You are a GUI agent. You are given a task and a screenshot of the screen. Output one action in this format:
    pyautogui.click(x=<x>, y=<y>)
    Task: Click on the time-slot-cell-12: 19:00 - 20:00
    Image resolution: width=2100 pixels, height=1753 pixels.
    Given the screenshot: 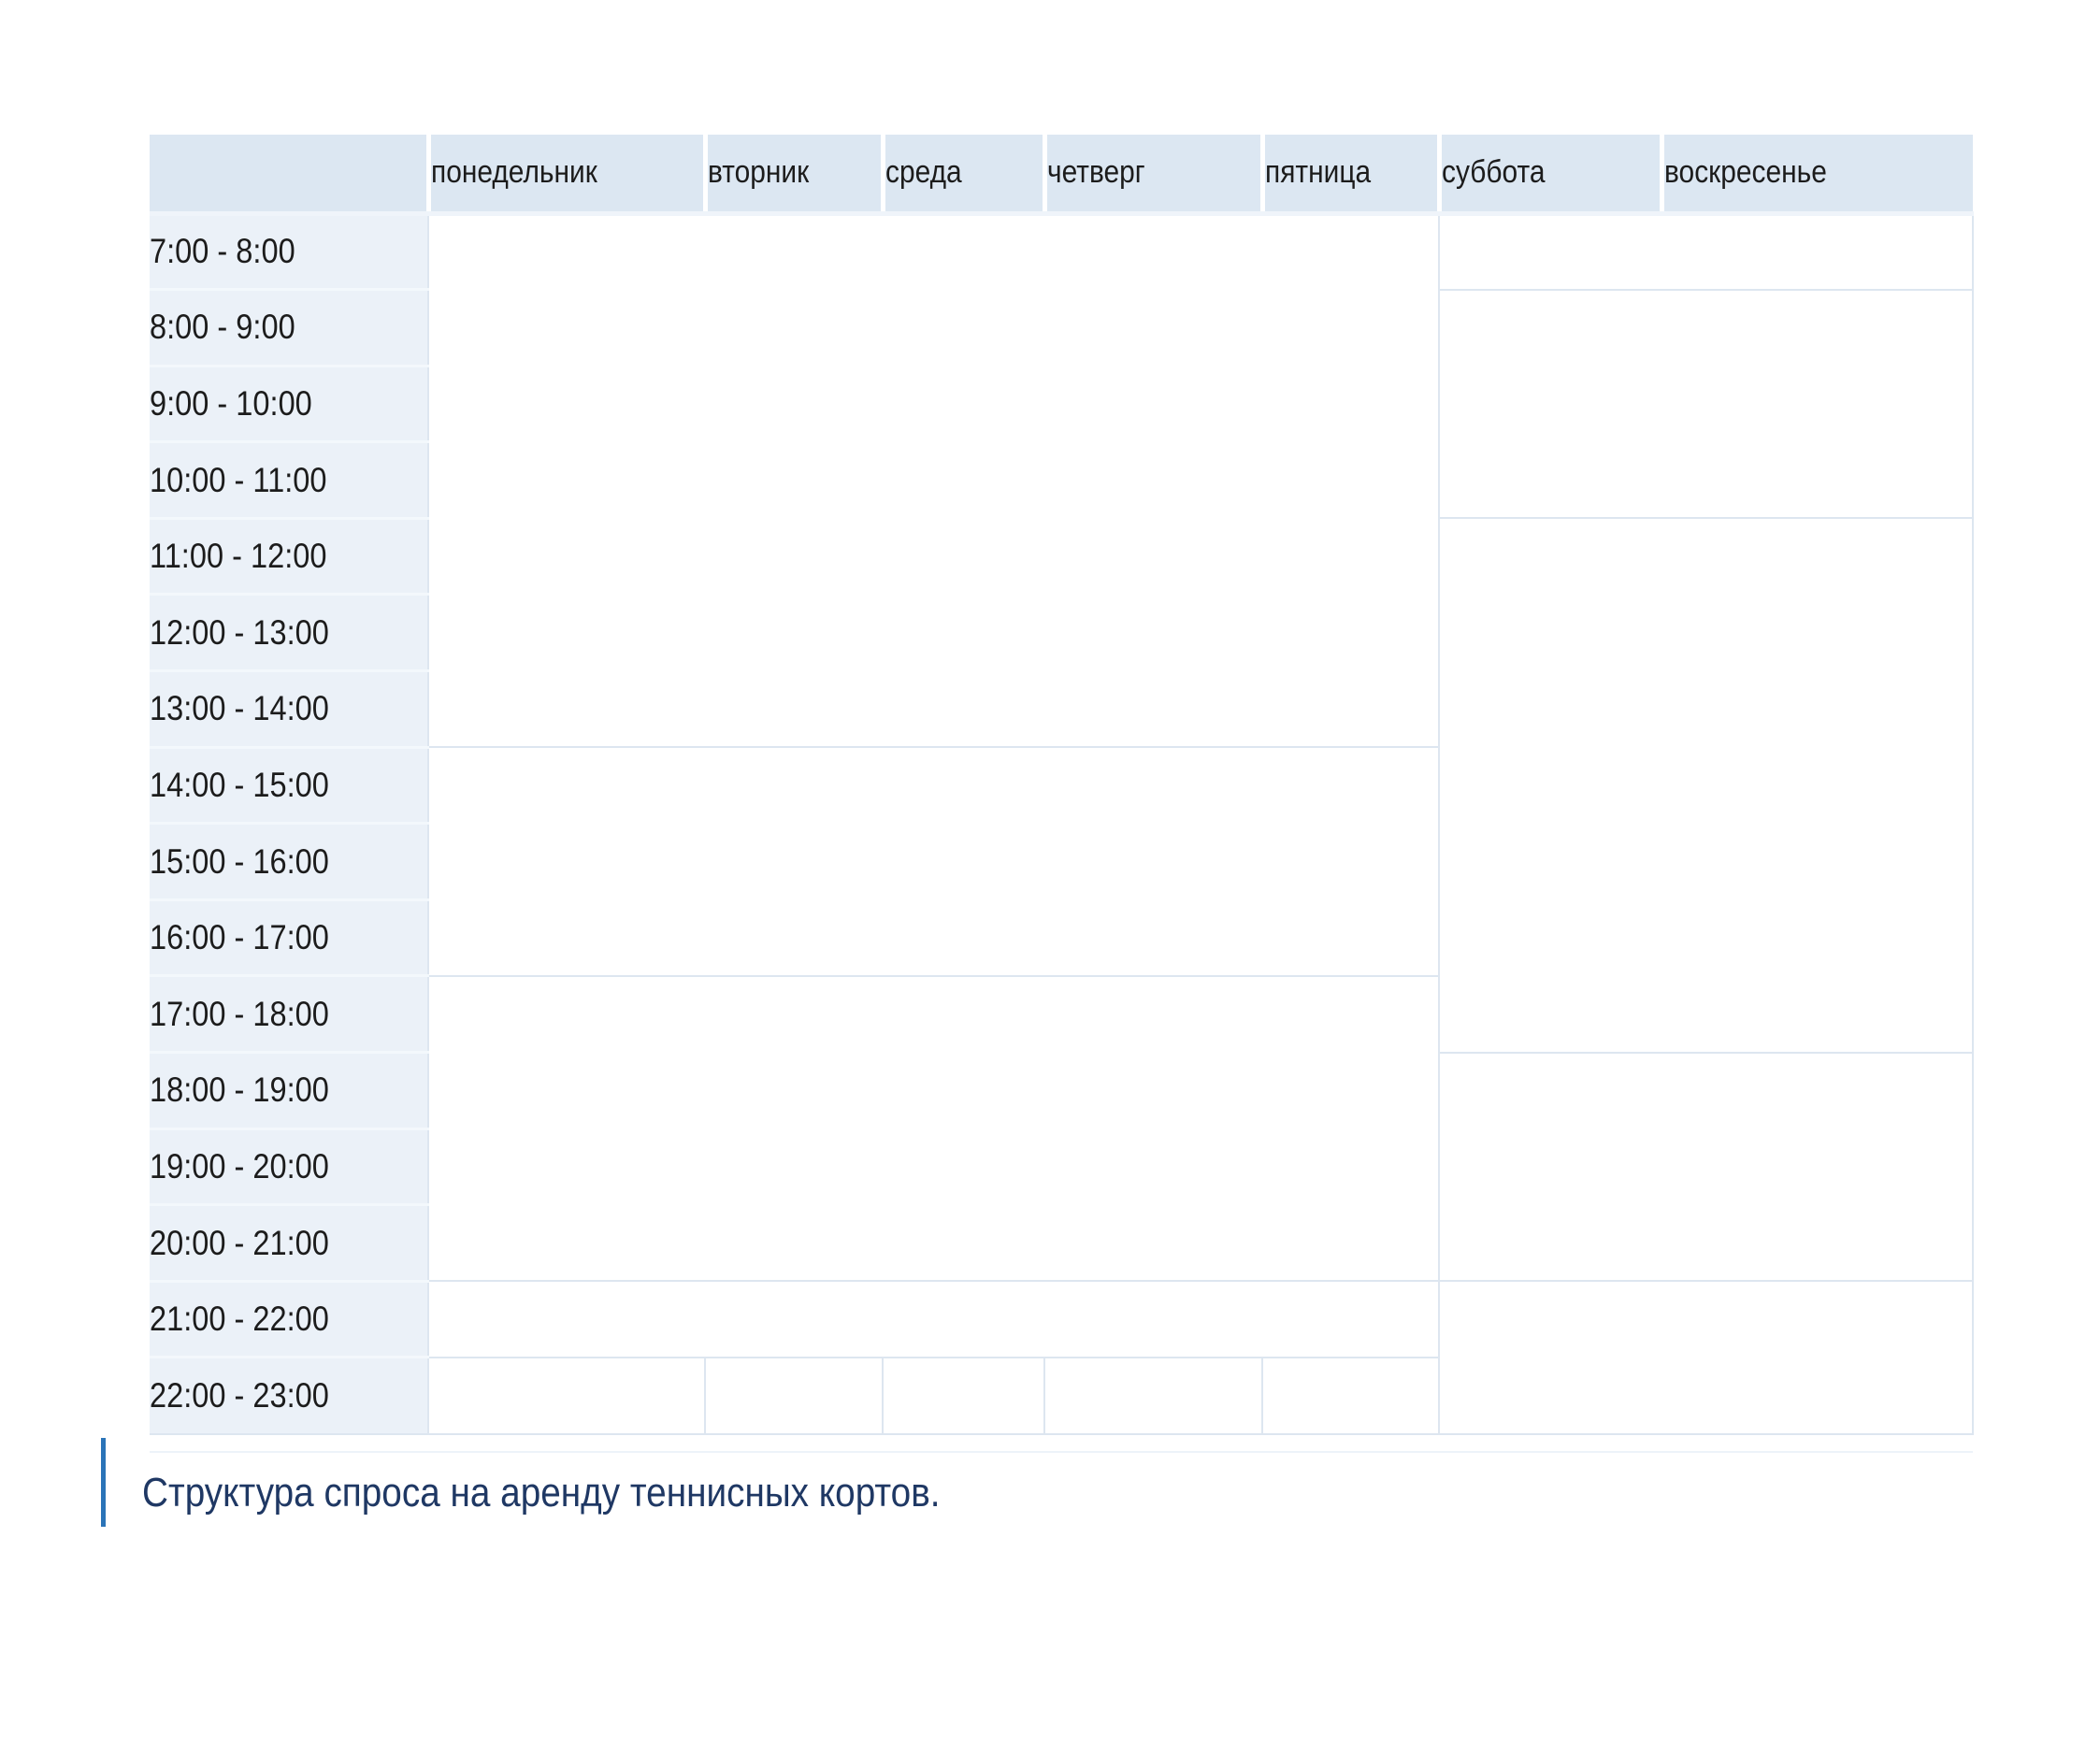 What is the action you would take?
    pyautogui.click(x=289, y=1167)
    